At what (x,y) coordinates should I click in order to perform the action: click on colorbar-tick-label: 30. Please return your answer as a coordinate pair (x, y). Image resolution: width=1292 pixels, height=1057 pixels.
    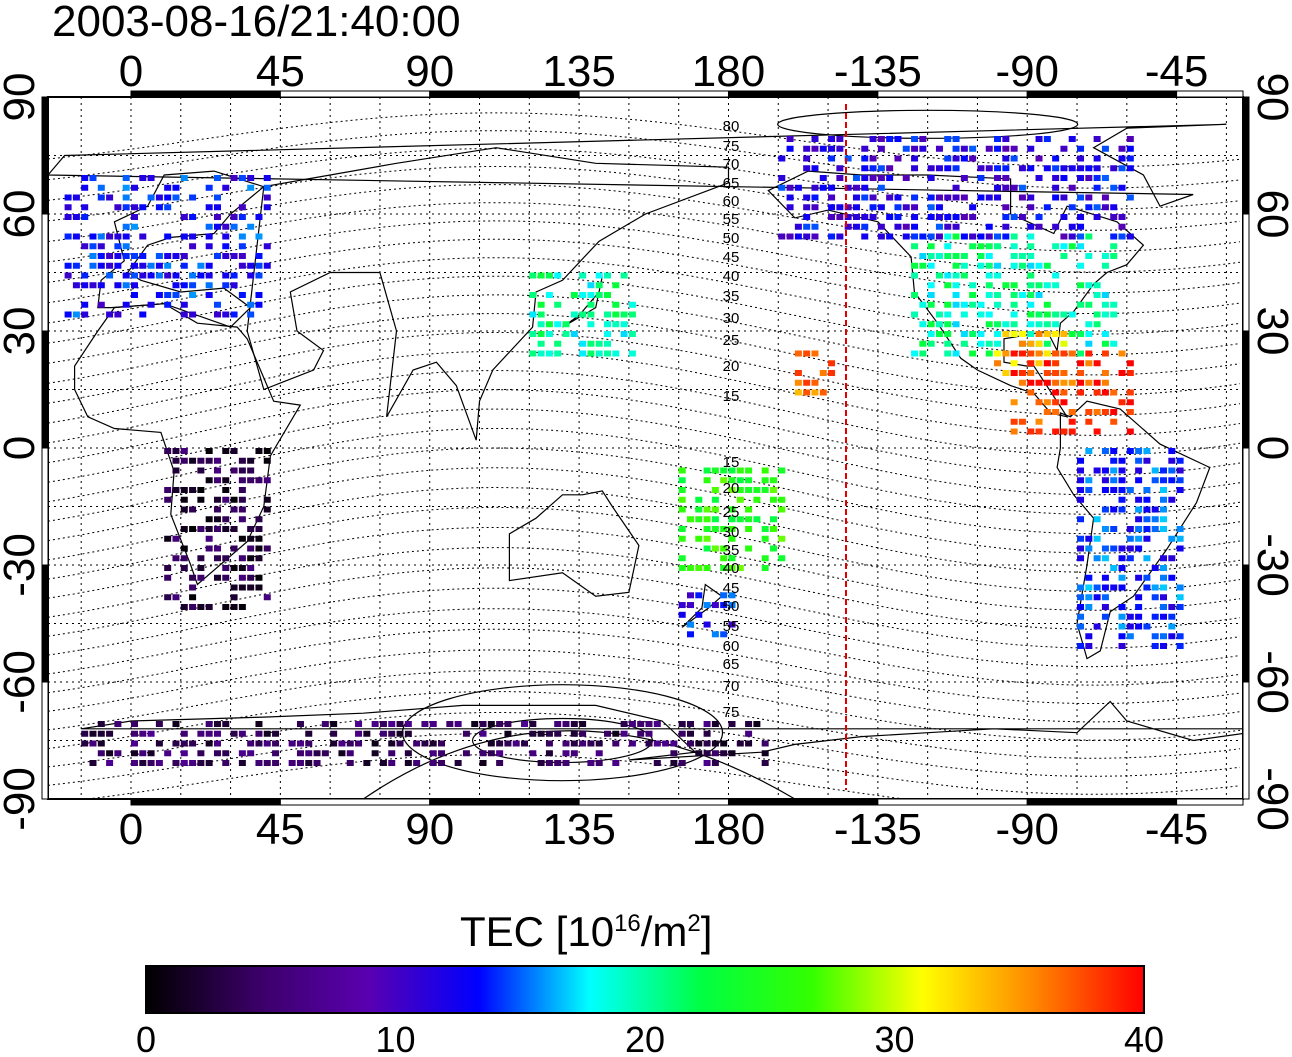
    Looking at the image, I should click on (894, 1038).